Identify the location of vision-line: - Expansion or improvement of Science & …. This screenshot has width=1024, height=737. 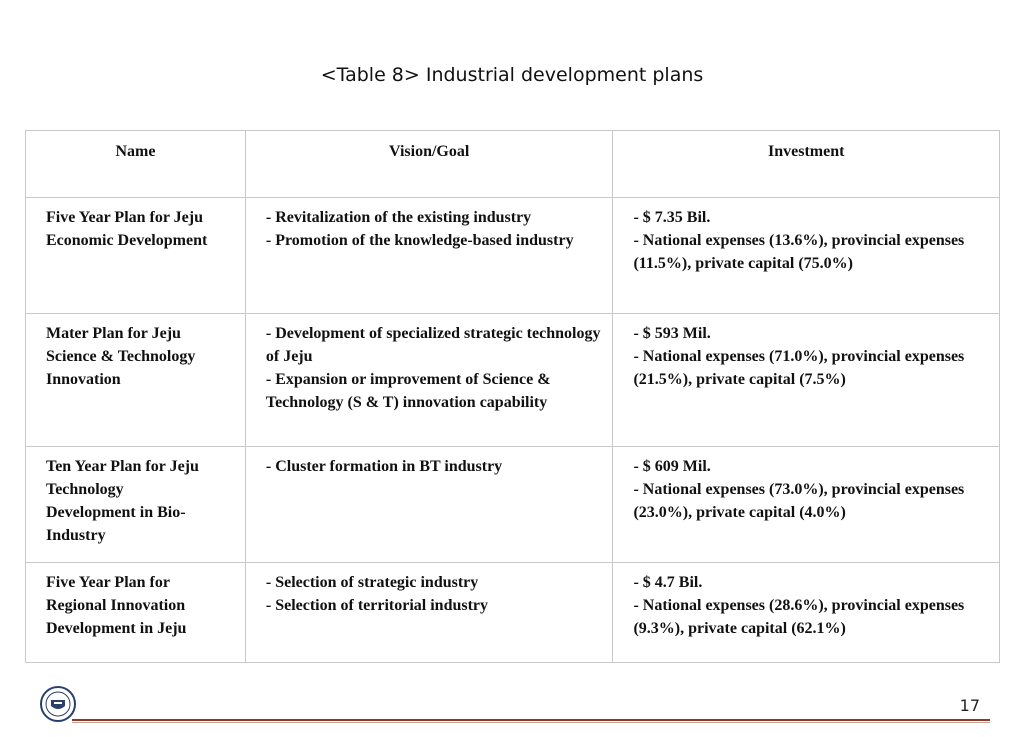
(408, 391).